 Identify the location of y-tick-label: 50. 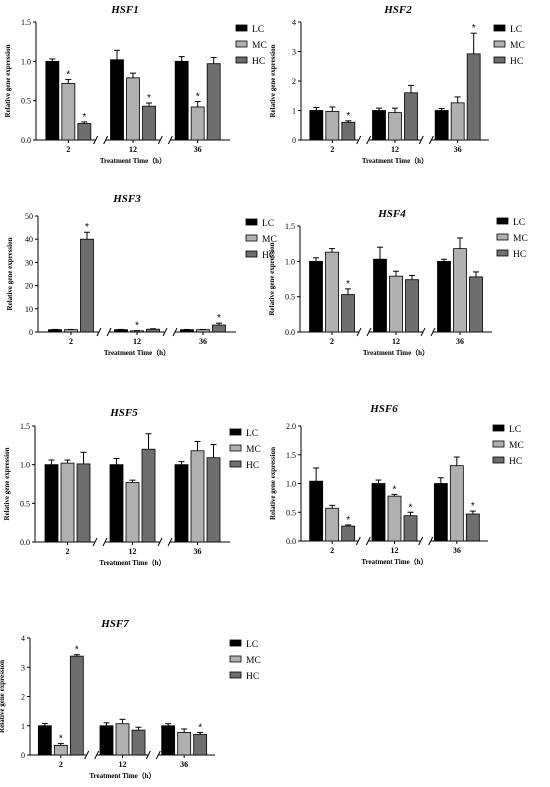
(29, 216).